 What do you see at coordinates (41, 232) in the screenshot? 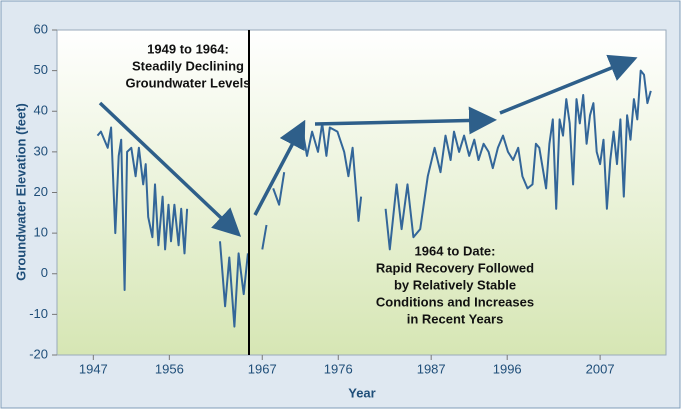
I see `y-tick-label: 10` at bounding box center [41, 232].